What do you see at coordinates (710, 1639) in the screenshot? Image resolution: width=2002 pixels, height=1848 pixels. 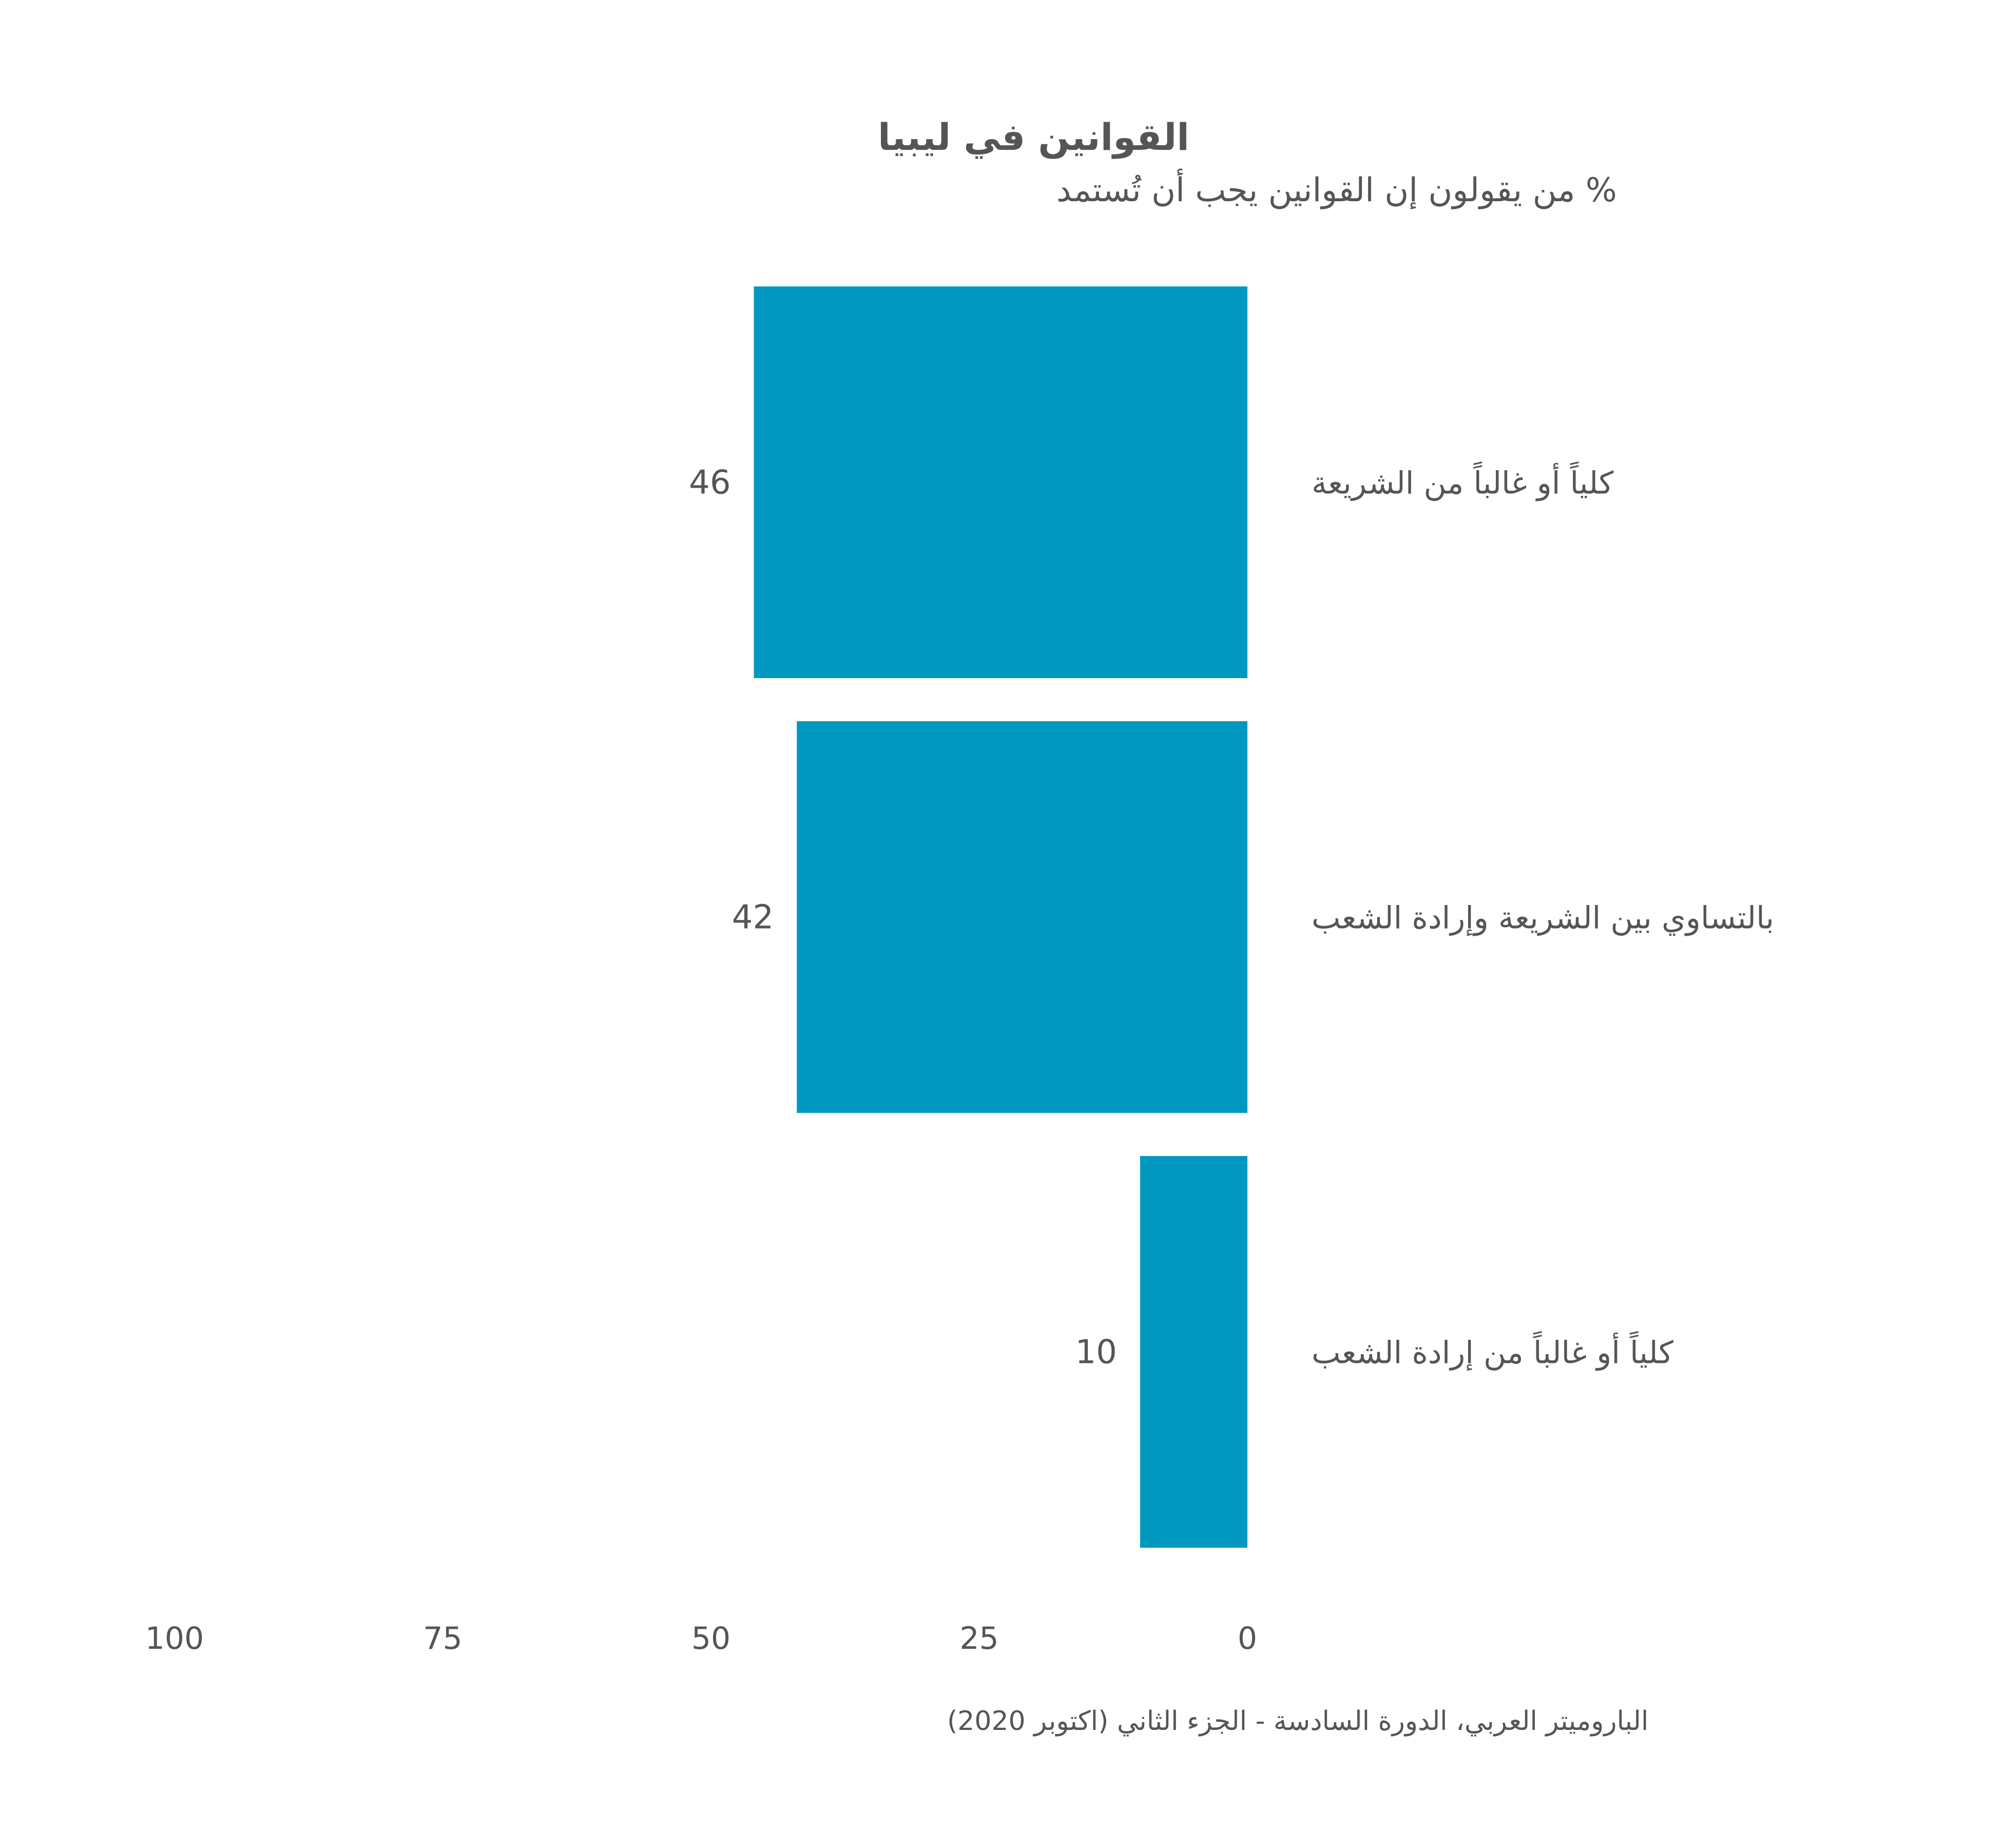 I see `x-tick-50: 50` at bounding box center [710, 1639].